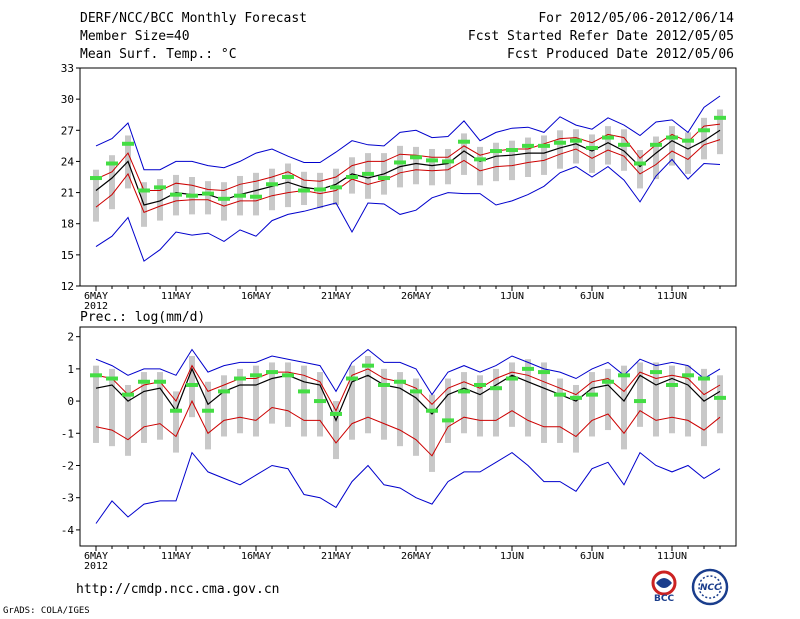 The width and height of the screenshot is (800, 619). Describe the element at coordinates (67, 255) in the screenshot. I see `y-tick-label-0: 15` at that location.